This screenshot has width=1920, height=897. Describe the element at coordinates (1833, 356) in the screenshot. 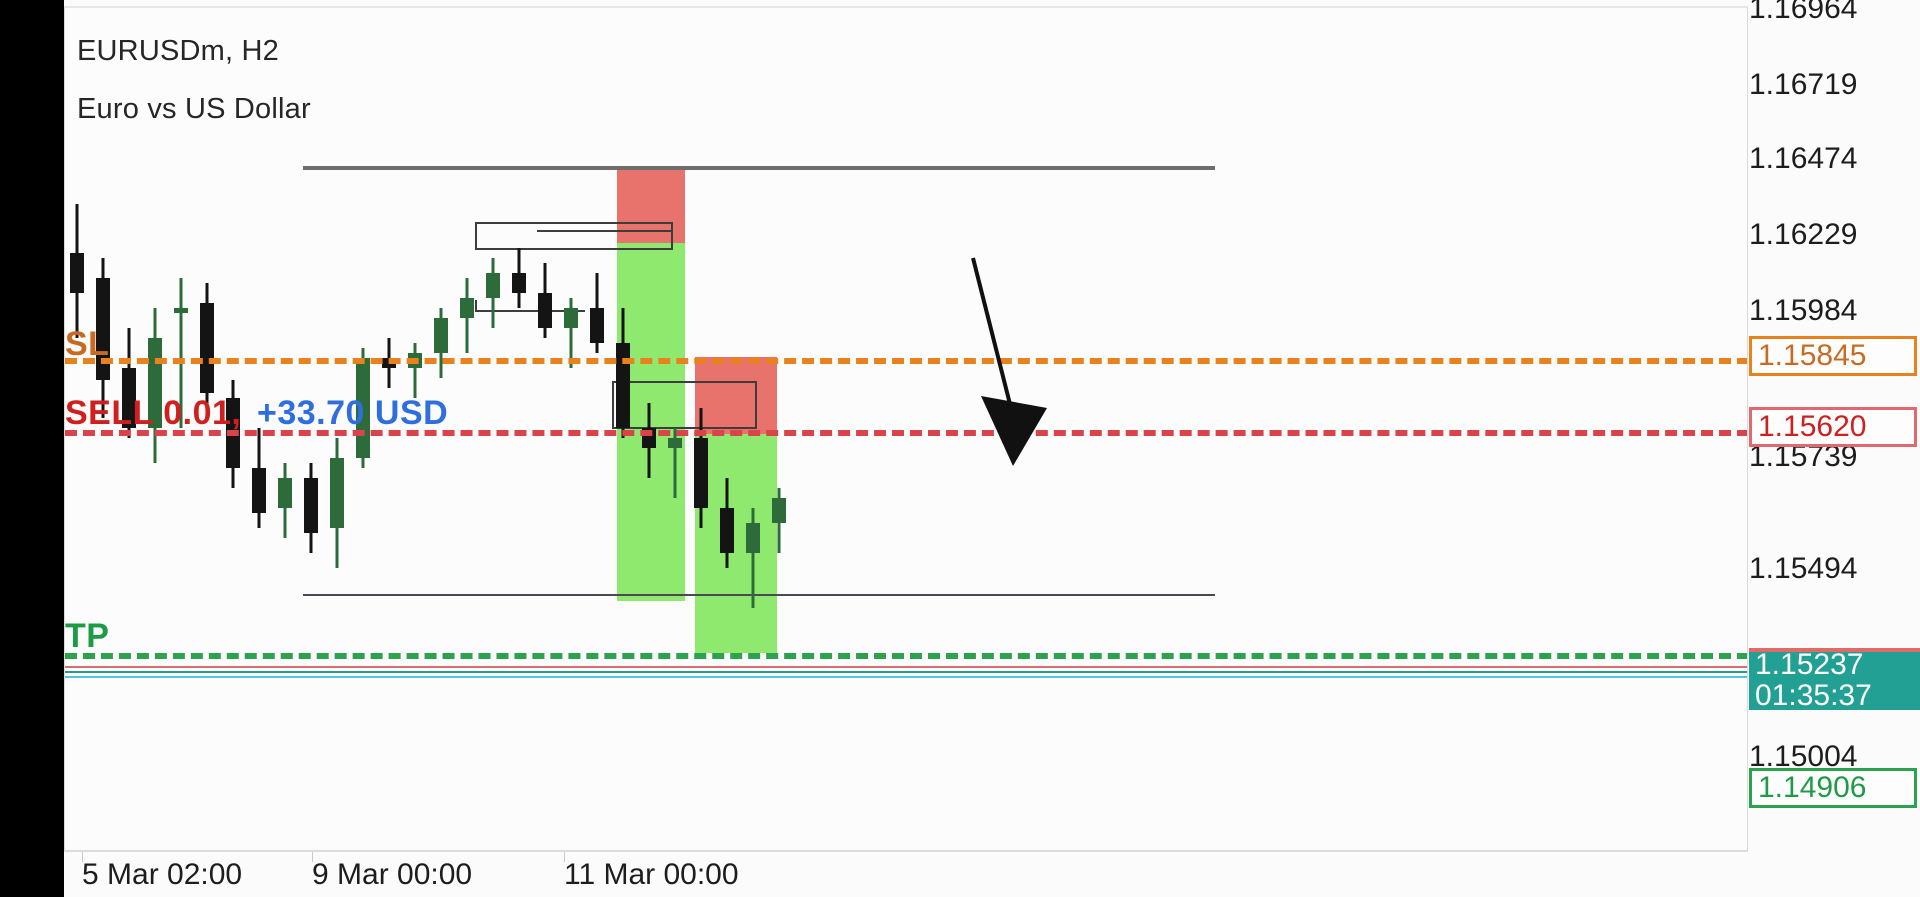

I see `sl-price-badge: 1.15845` at that location.